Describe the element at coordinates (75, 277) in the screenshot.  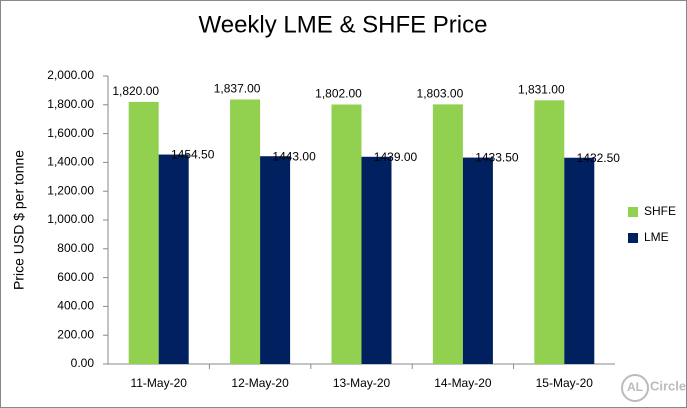
I see `y-tick-label: 600.00` at that location.